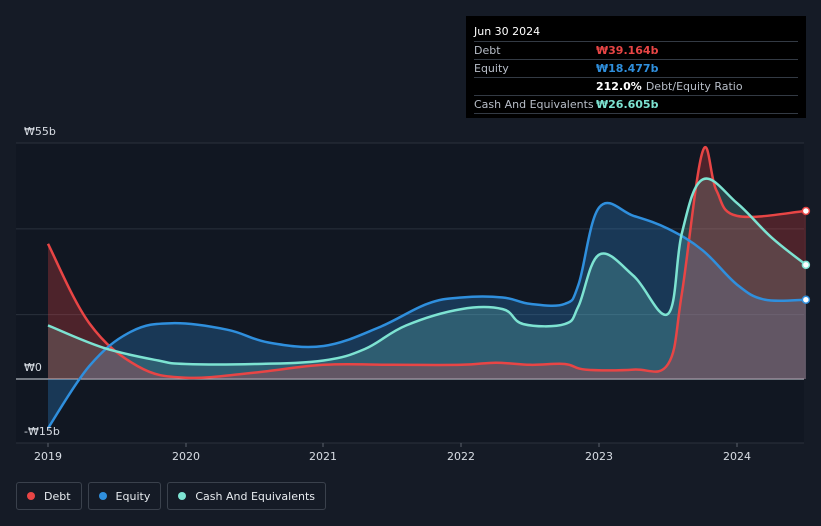  I want to click on tooltip-ratio-label: Debt/Equity Ratio, so click(694, 86).